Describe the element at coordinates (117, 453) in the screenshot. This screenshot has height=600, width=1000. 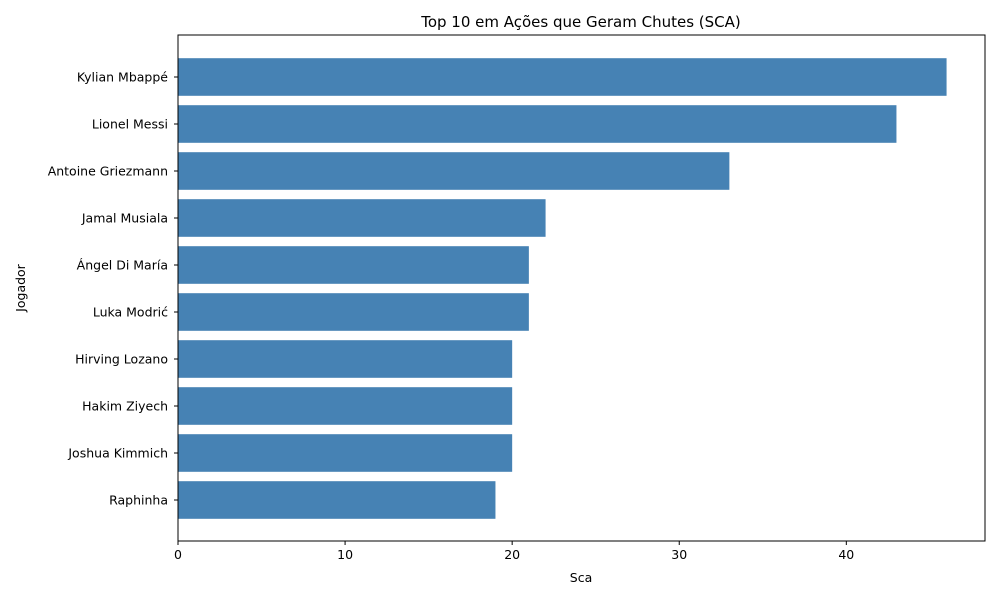
I see `y-tick-label: Joshua Kimmich` at that location.